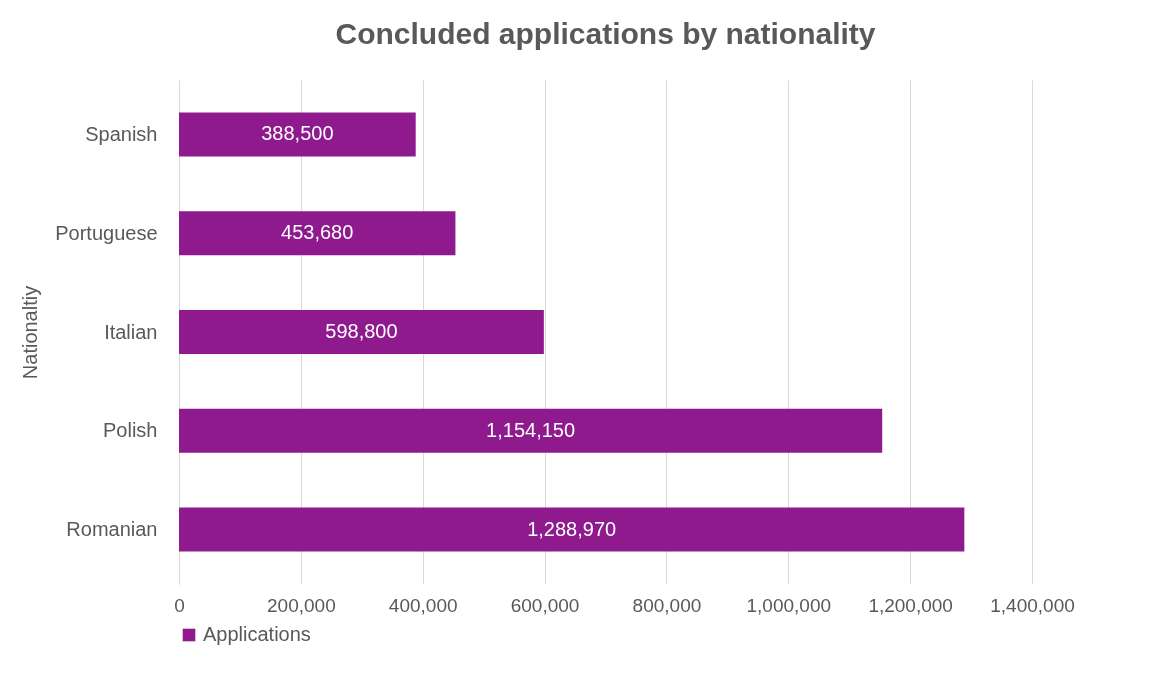  Describe the element at coordinates (131, 331) in the screenshot. I see `y-tick-label: Italian` at that location.